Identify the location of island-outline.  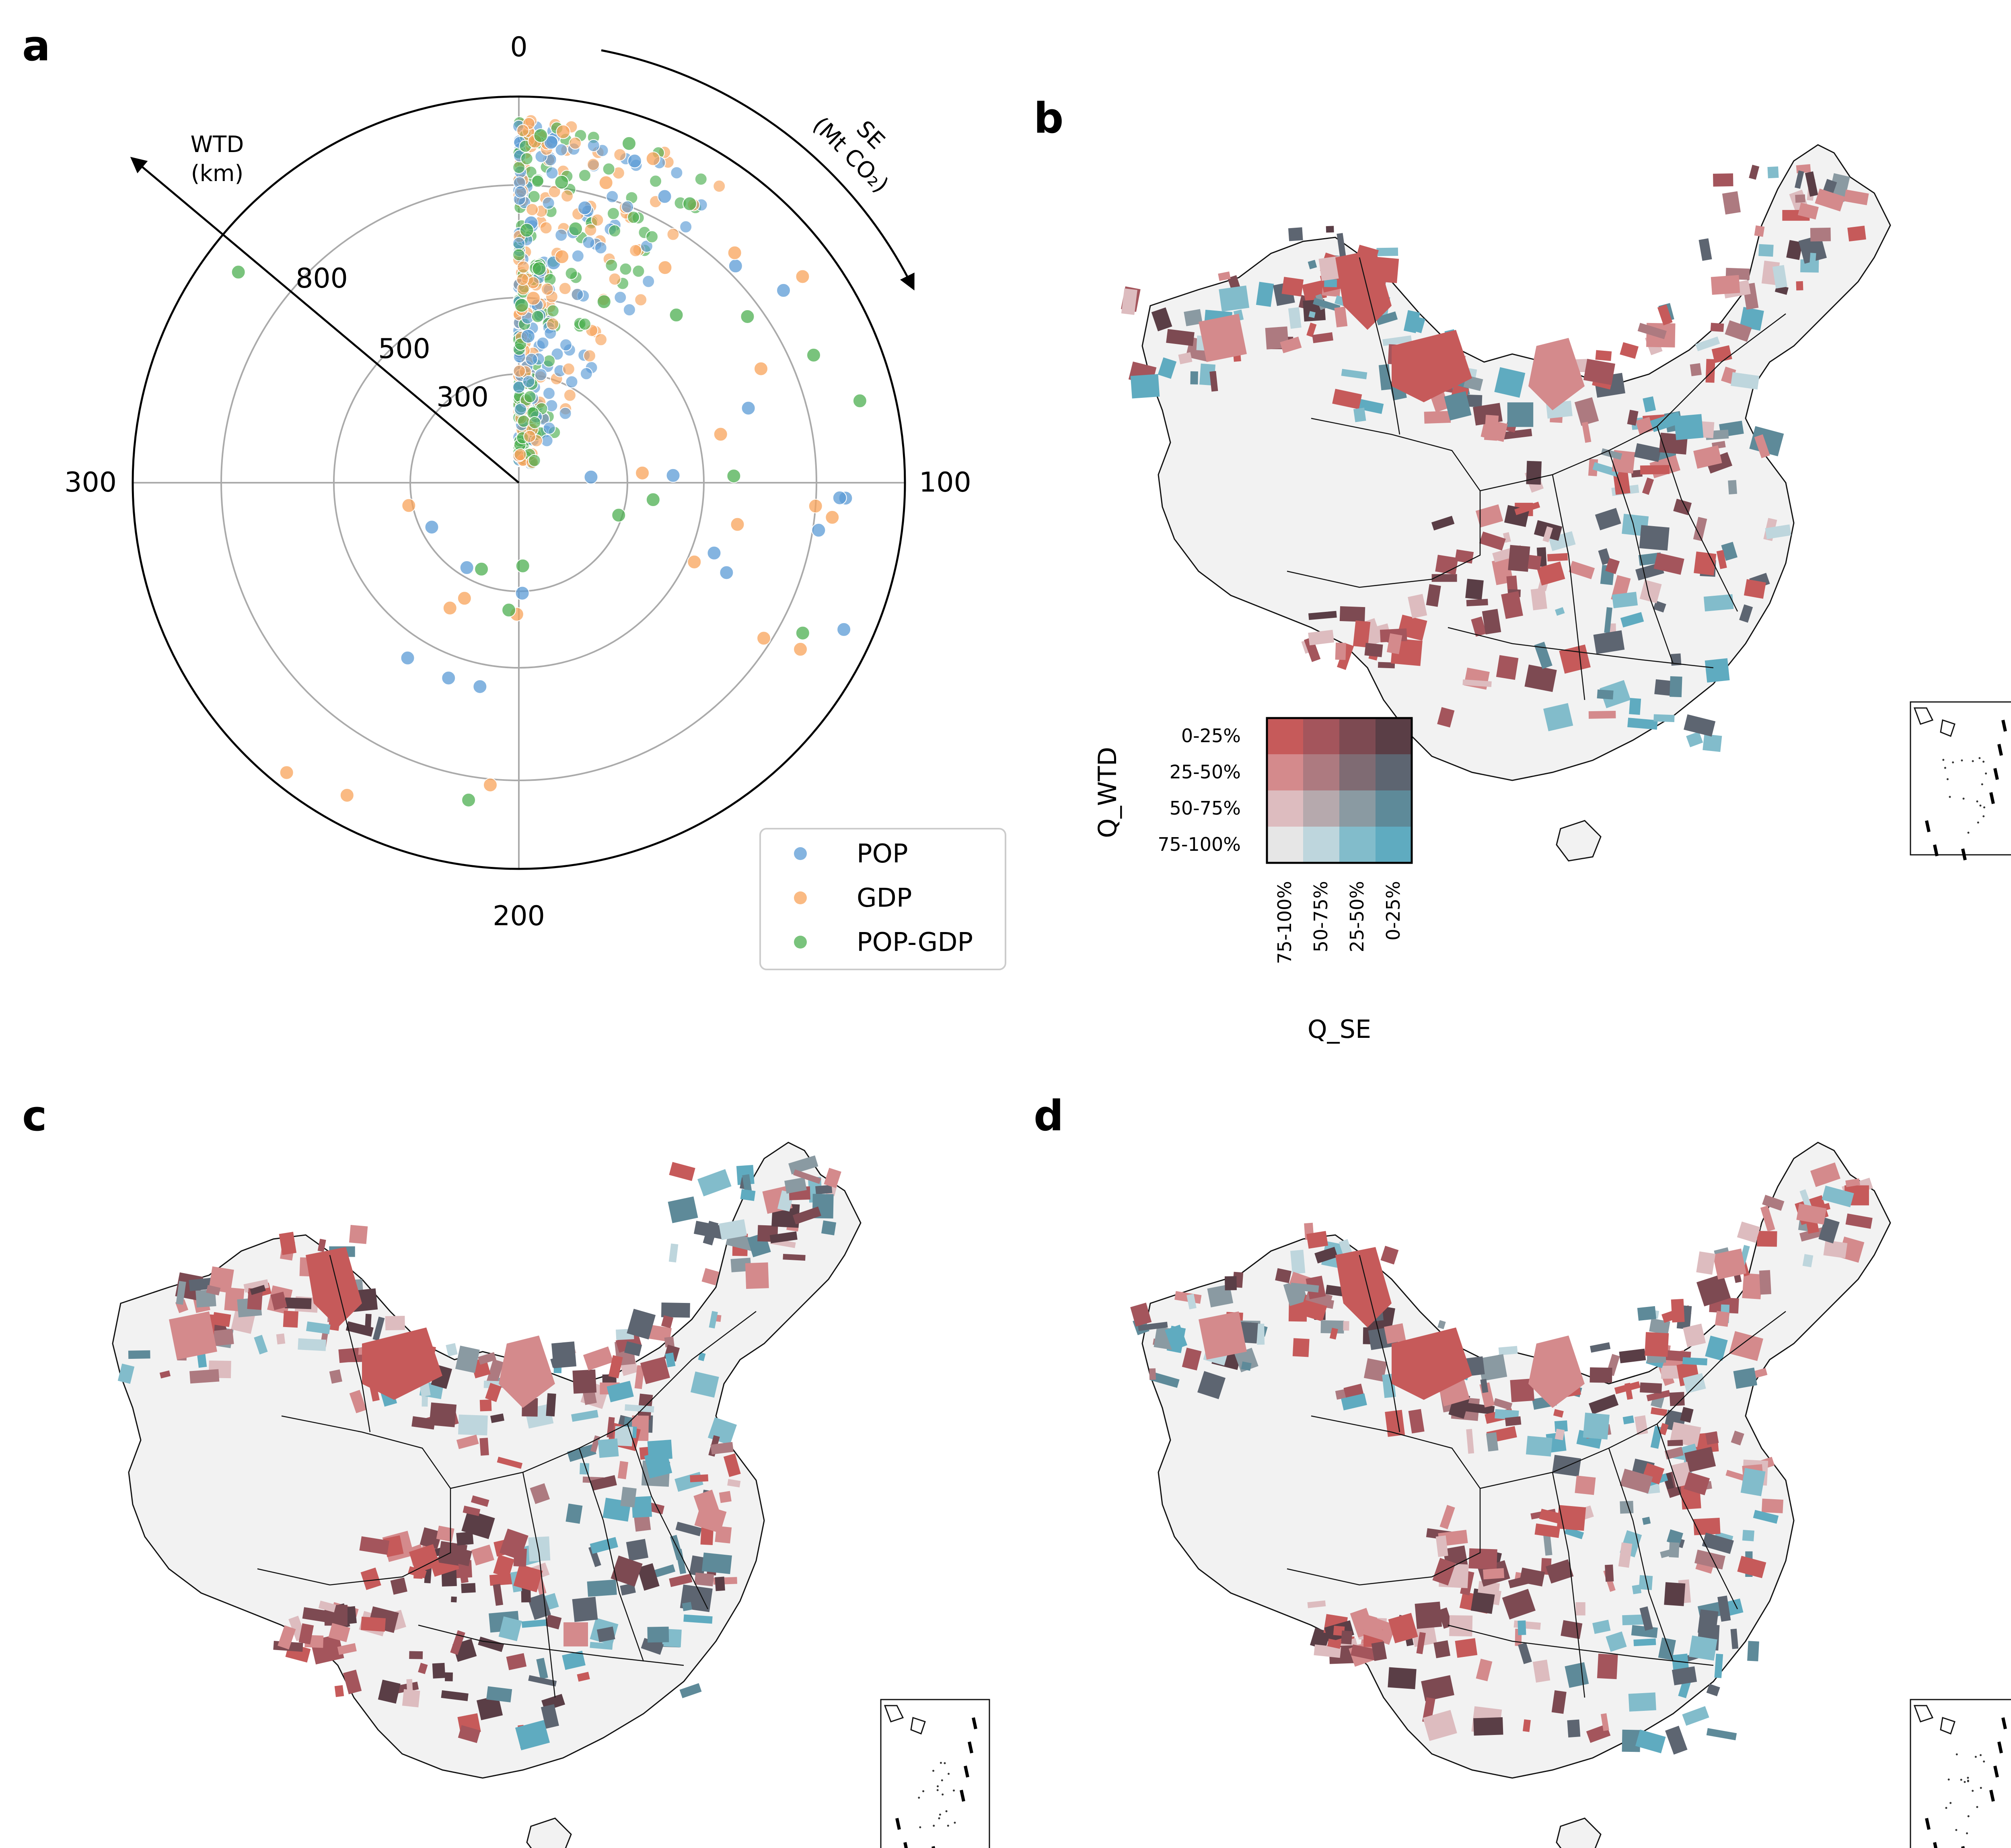
(1579, 841).